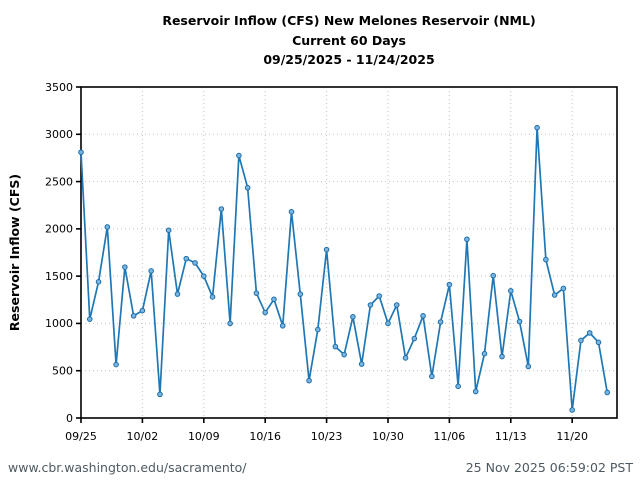 The image size is (640, 480). Describe the element at coordinates (265, 436) in the screenshot. I see `x-tick-label: 10/16` at that location.